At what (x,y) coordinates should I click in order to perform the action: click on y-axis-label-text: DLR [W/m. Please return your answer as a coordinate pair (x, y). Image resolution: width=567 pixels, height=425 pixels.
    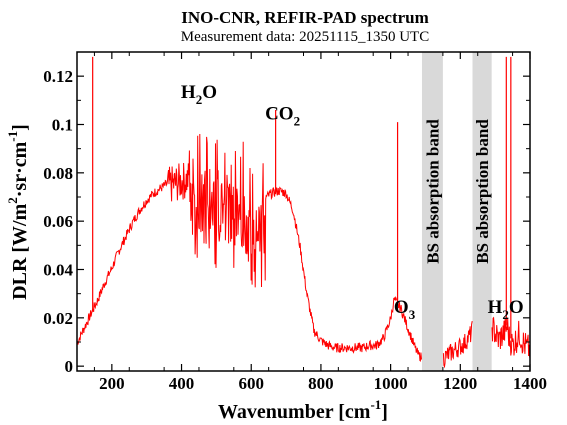
    Looking at the image, I should click on (20, 251).